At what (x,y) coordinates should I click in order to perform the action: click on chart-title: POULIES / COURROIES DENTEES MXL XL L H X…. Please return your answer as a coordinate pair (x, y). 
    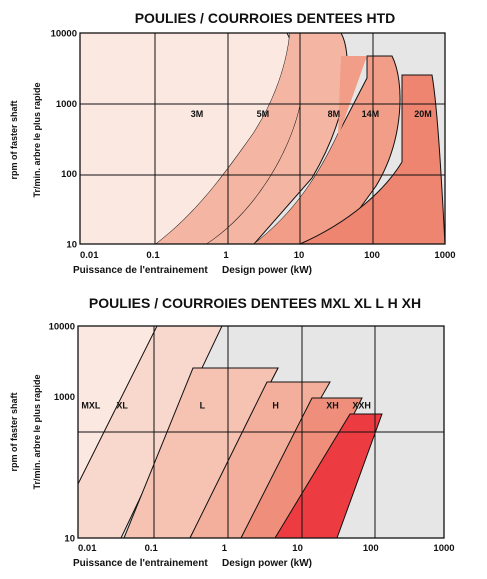
    Looking at the image, I should click on (255, 303).